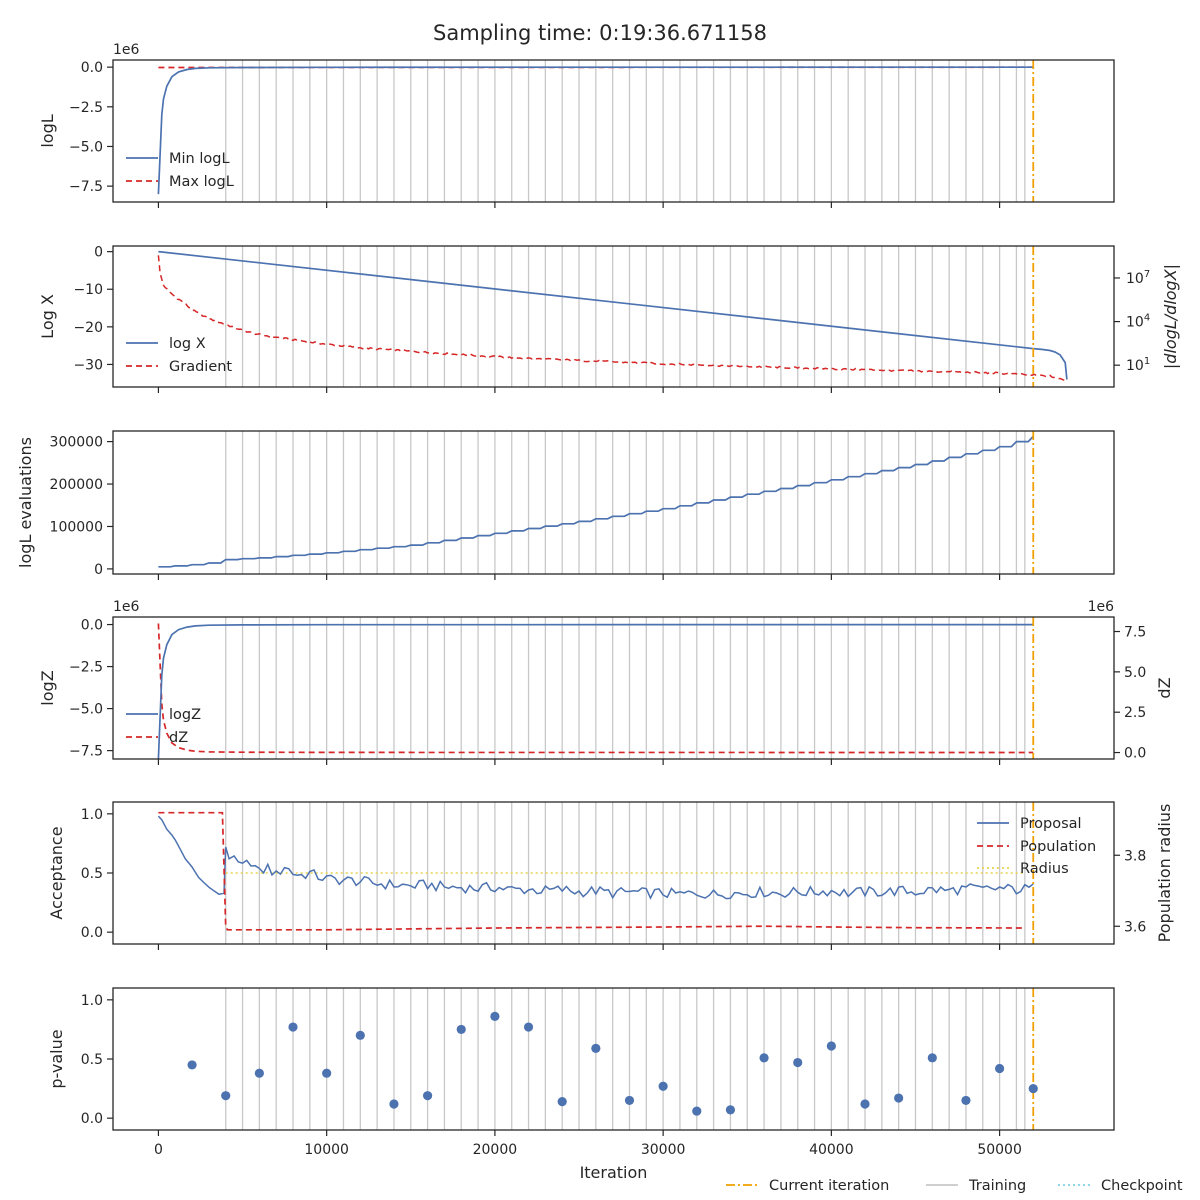 Image resolution: width=1200 pixels, height=1200 pixels. What do you see at coordinates (595, 857) in the screenshot?
I see `series-line-proposal` at bounding box center [595, 857].